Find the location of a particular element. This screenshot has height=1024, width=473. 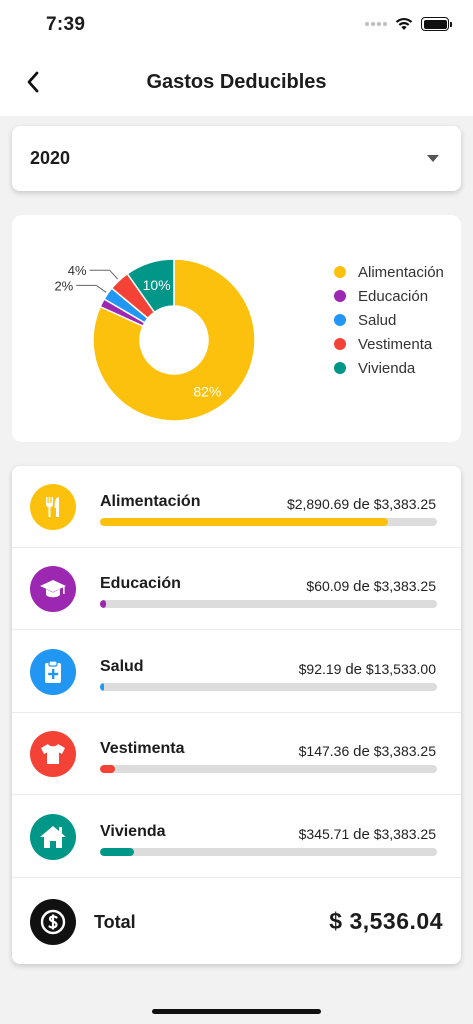

battery-icon is located at coordinates (436, 24).